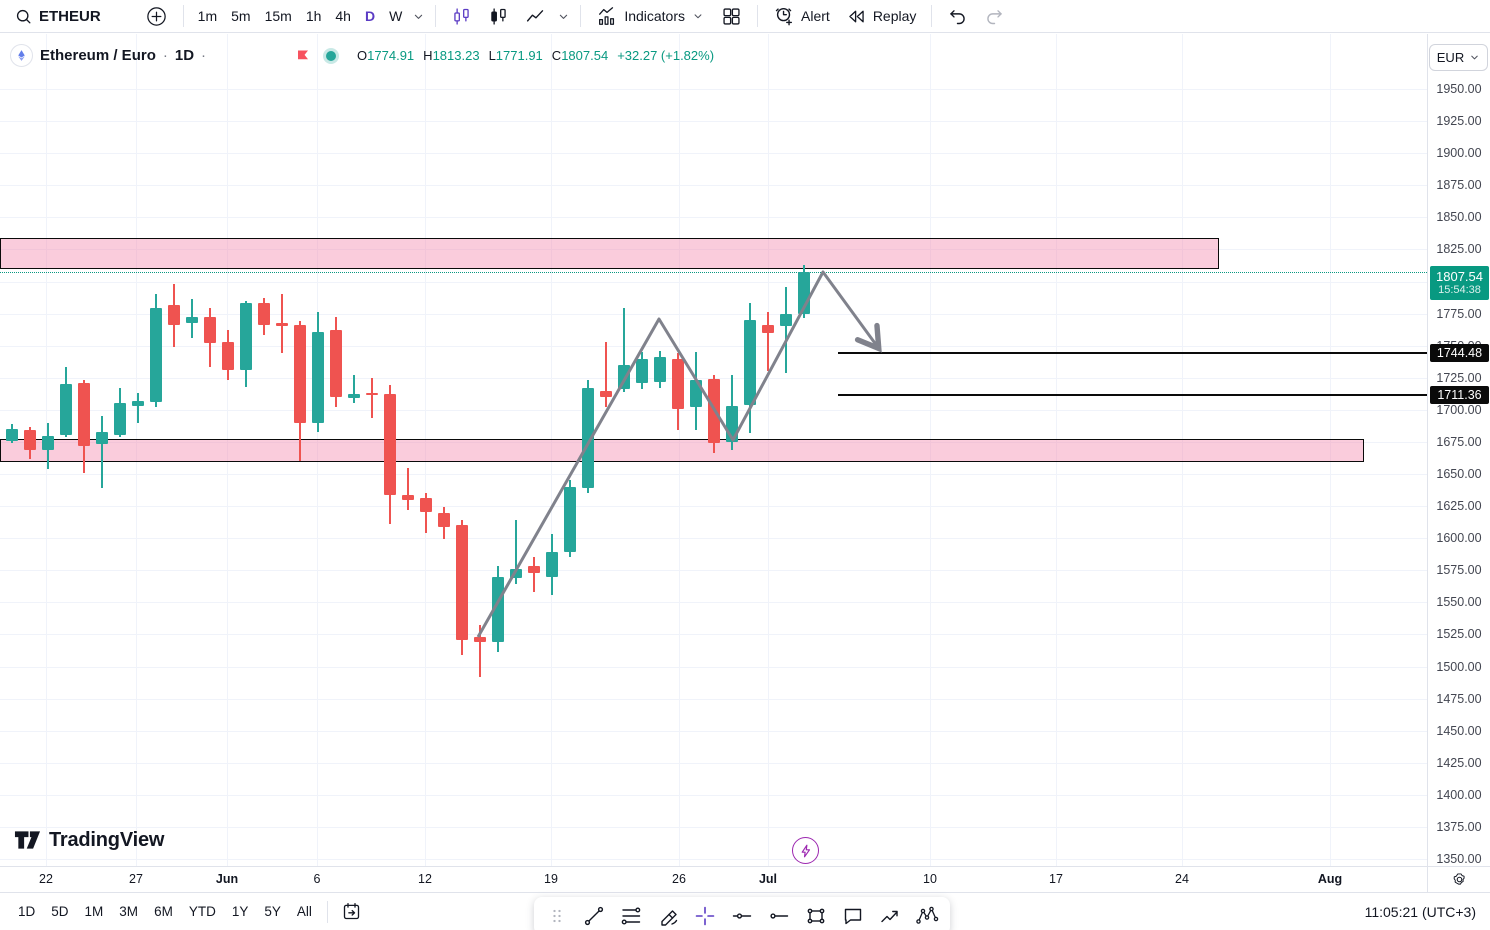 This screenshot has width=1490, height=930. Describe the element at coordinates (128, 911) in the screenshot. I see `range-3m: 3M` at that location.